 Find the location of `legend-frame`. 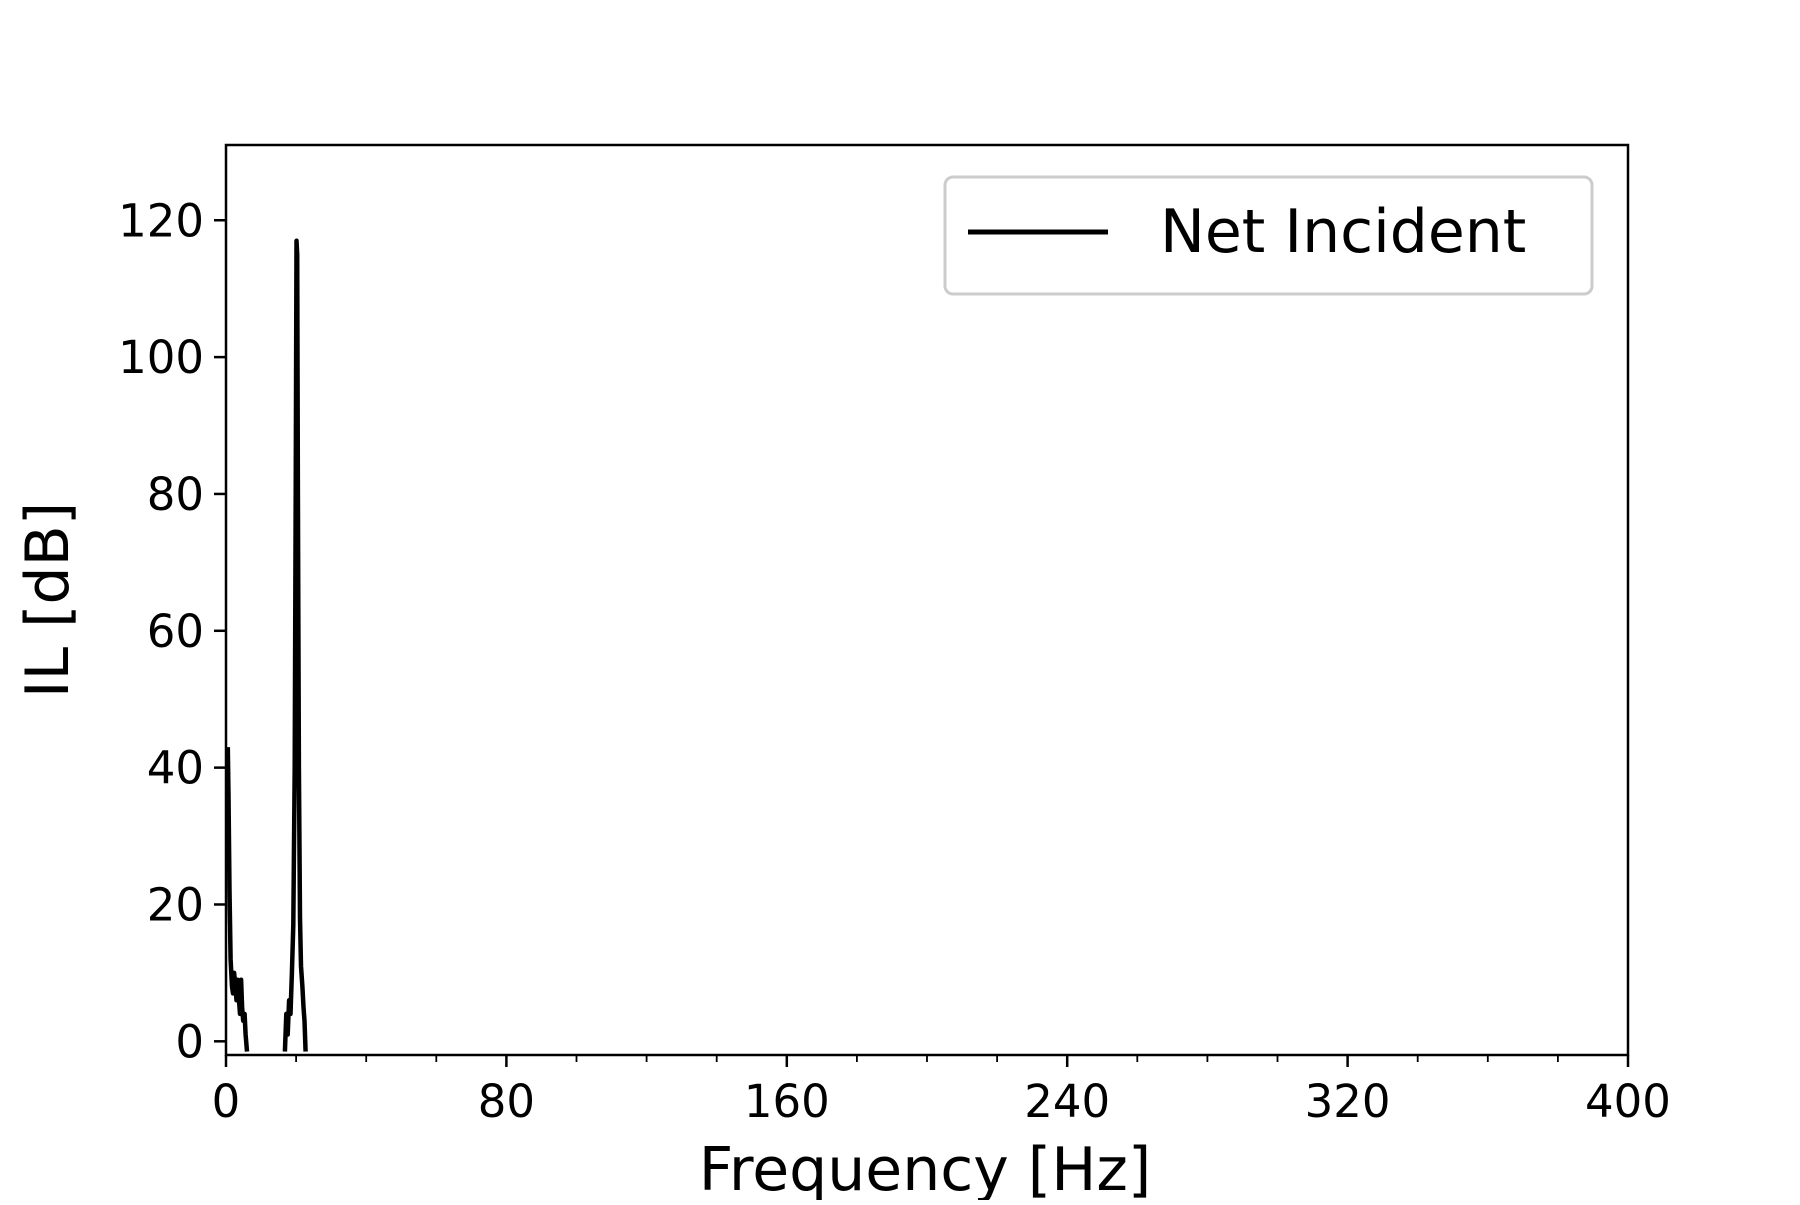

legend-frame is located at coordinates (1268, 235).